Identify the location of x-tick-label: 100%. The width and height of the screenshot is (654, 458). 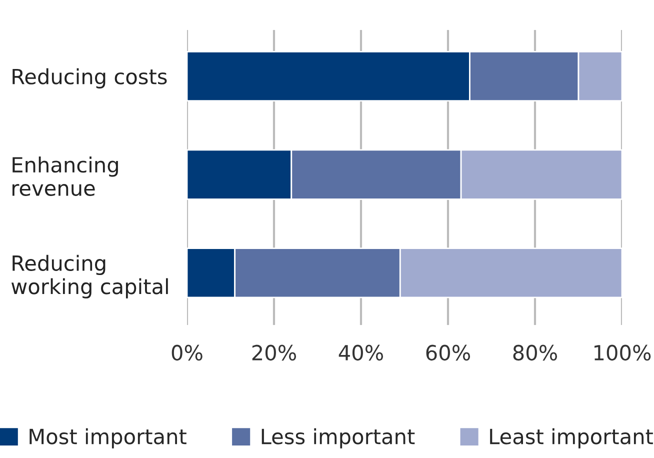
(622, 352).